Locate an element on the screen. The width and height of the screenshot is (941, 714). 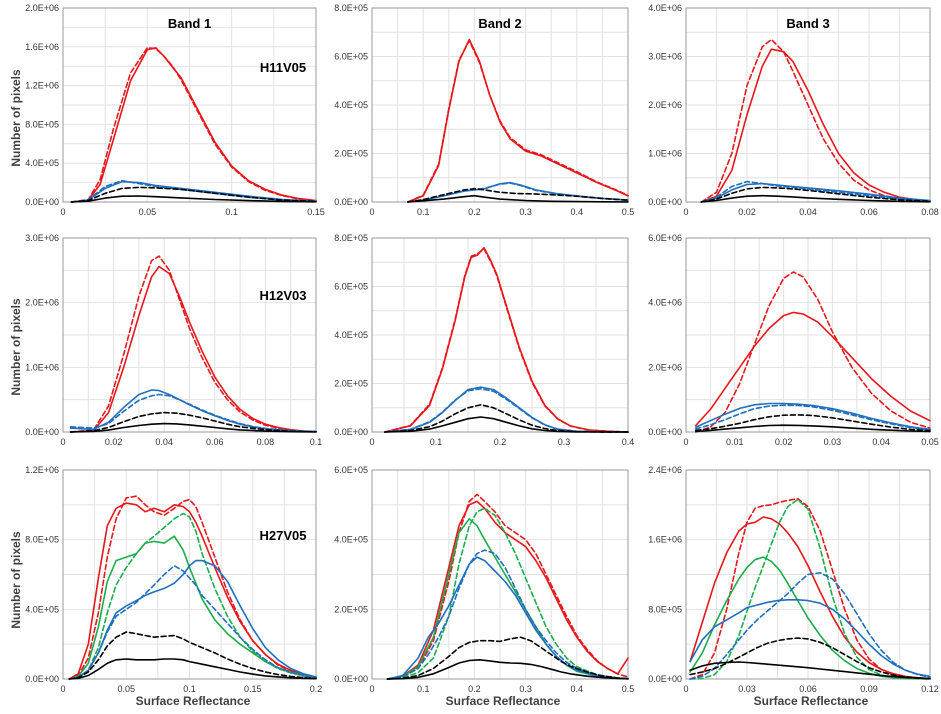
panel-title: Band 2 is located at coordinates (499, 23).